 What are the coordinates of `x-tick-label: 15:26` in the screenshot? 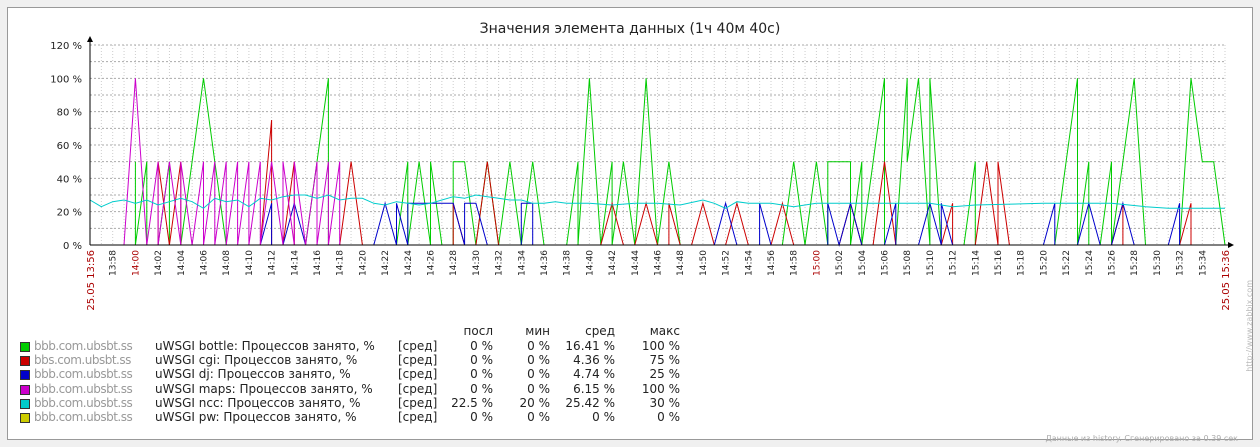 It's located at (1113, 263).